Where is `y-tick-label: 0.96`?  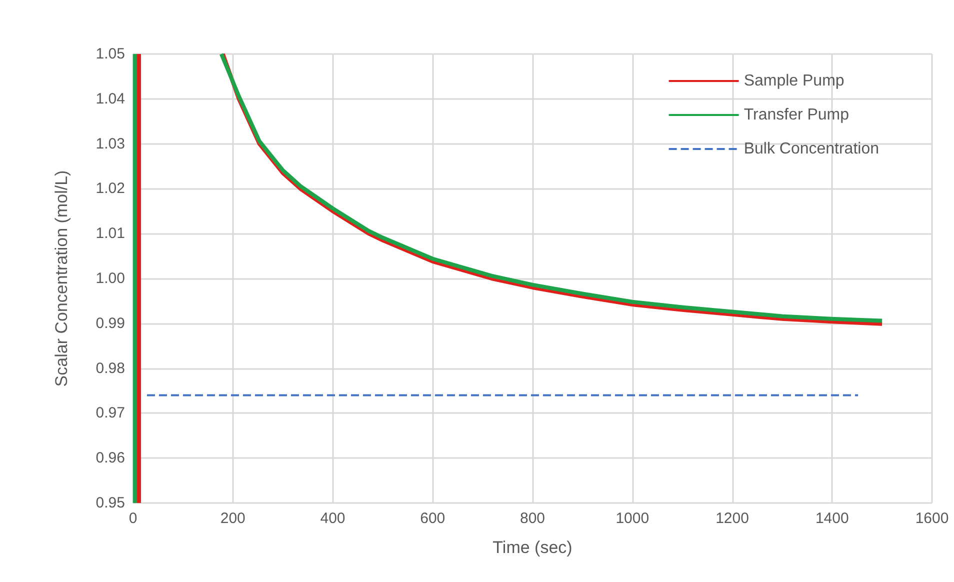
y-tick-label: 0.96 is located at coordinates (110, 458).